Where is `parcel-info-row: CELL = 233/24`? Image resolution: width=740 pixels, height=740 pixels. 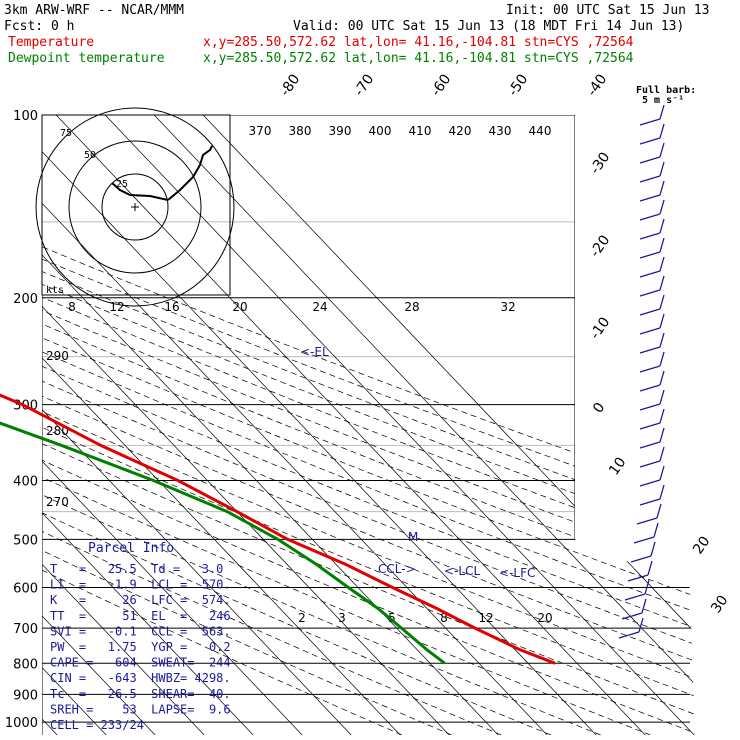
parcel-info-row: CELL = 233/24 is located at coordinates (97, 725).